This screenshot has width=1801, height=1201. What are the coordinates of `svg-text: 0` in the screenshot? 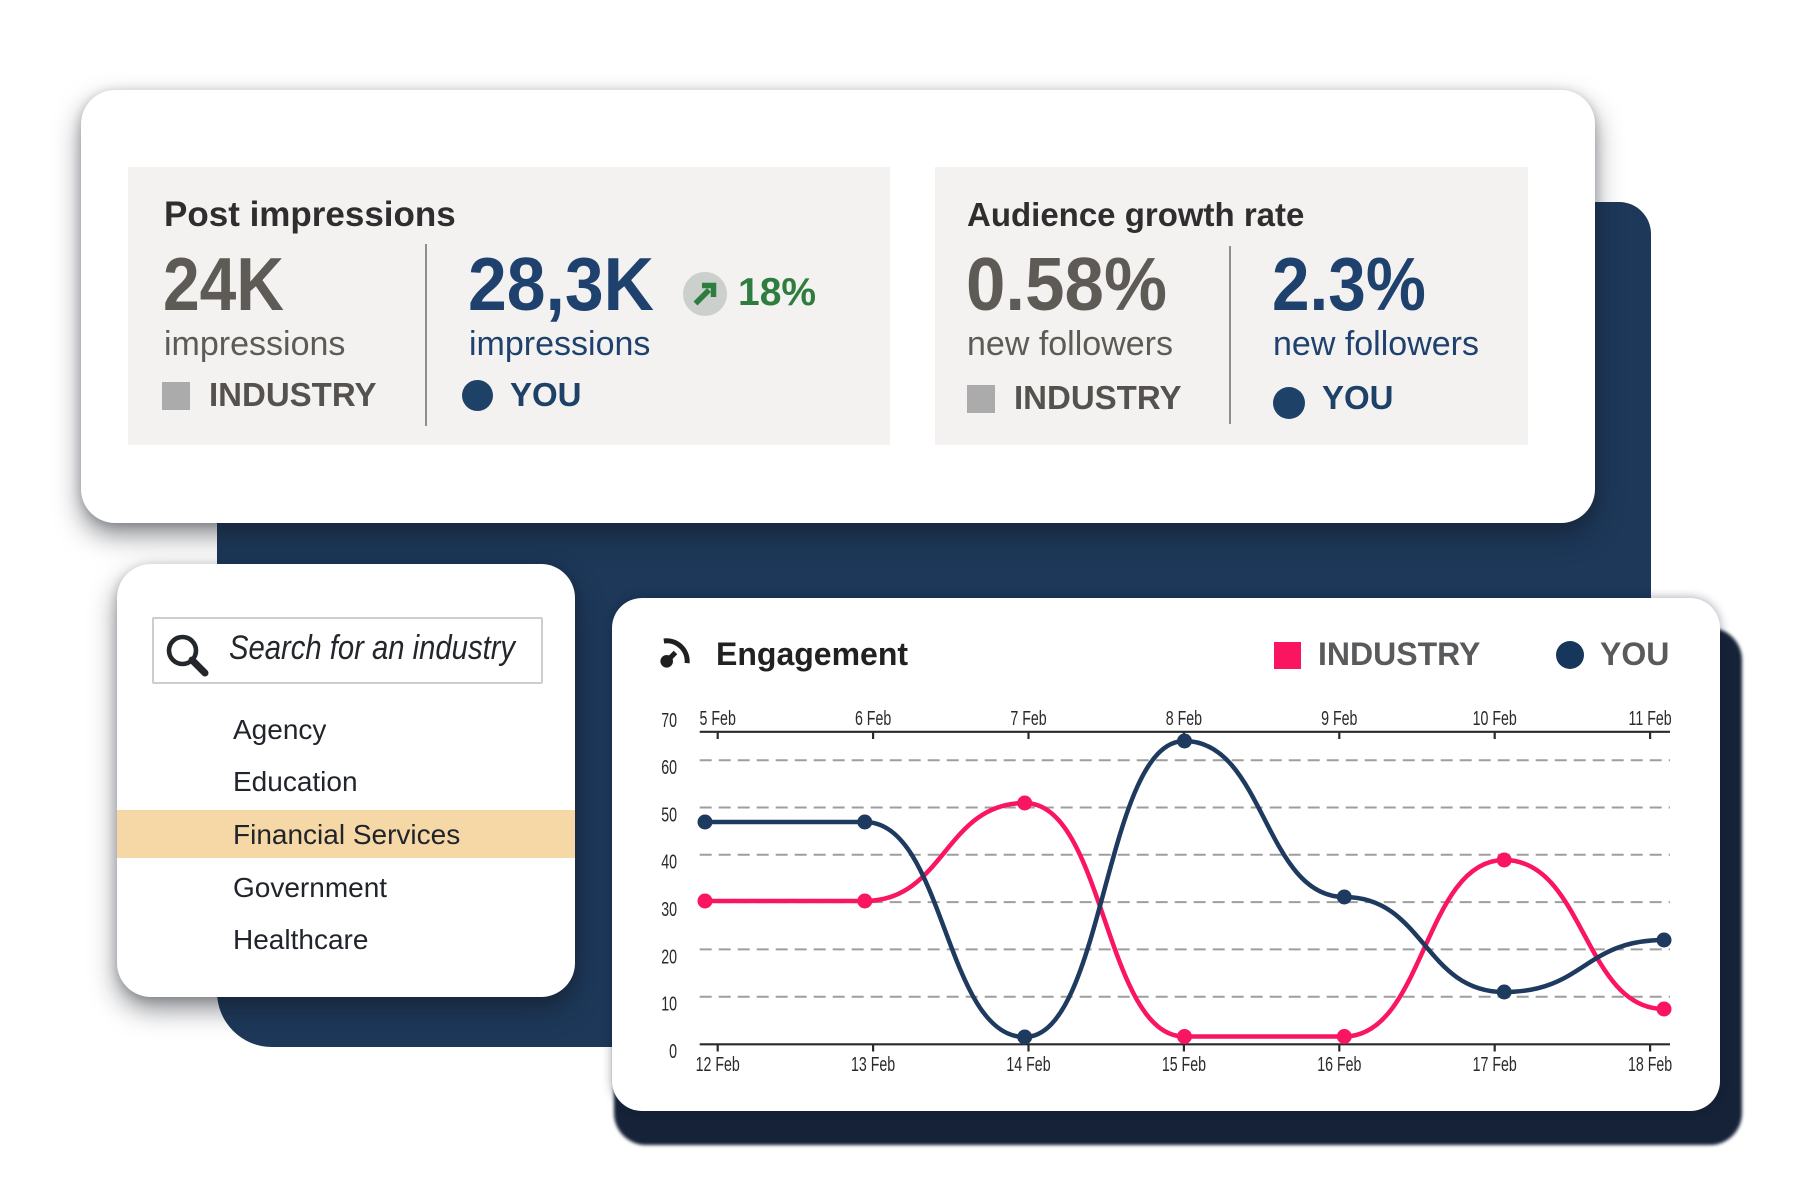 It's located at (673, 1050).